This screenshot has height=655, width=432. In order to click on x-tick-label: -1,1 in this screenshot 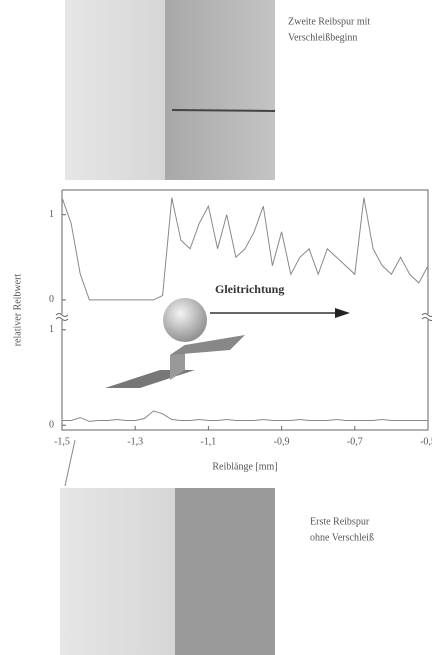, I will do `click(208, 441)`.